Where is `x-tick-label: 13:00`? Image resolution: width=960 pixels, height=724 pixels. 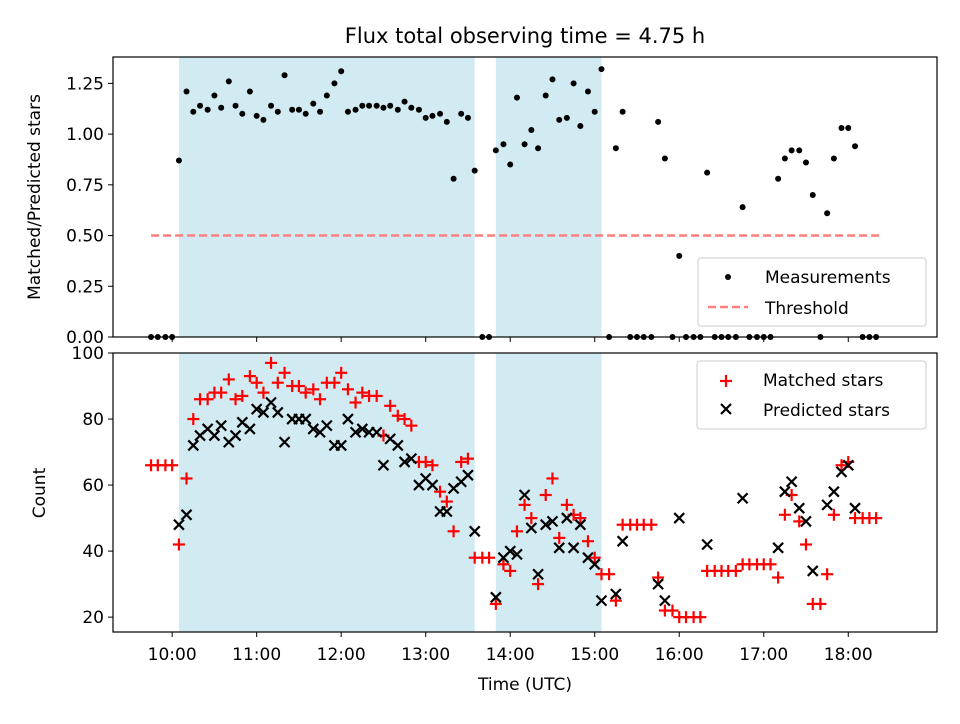 x-tick-label: 13:00 is located at coordinates (425, 655).